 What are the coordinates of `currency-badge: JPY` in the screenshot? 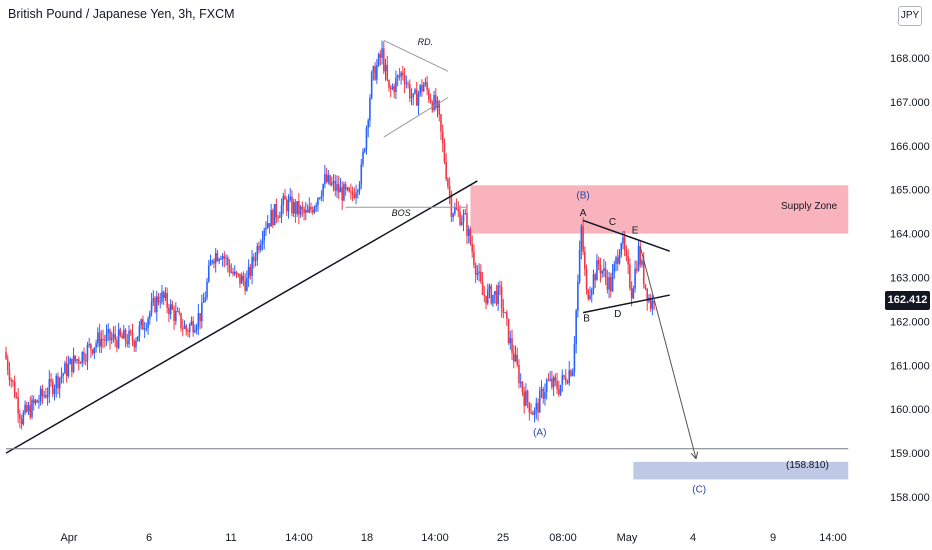 It's located at (910, 16).